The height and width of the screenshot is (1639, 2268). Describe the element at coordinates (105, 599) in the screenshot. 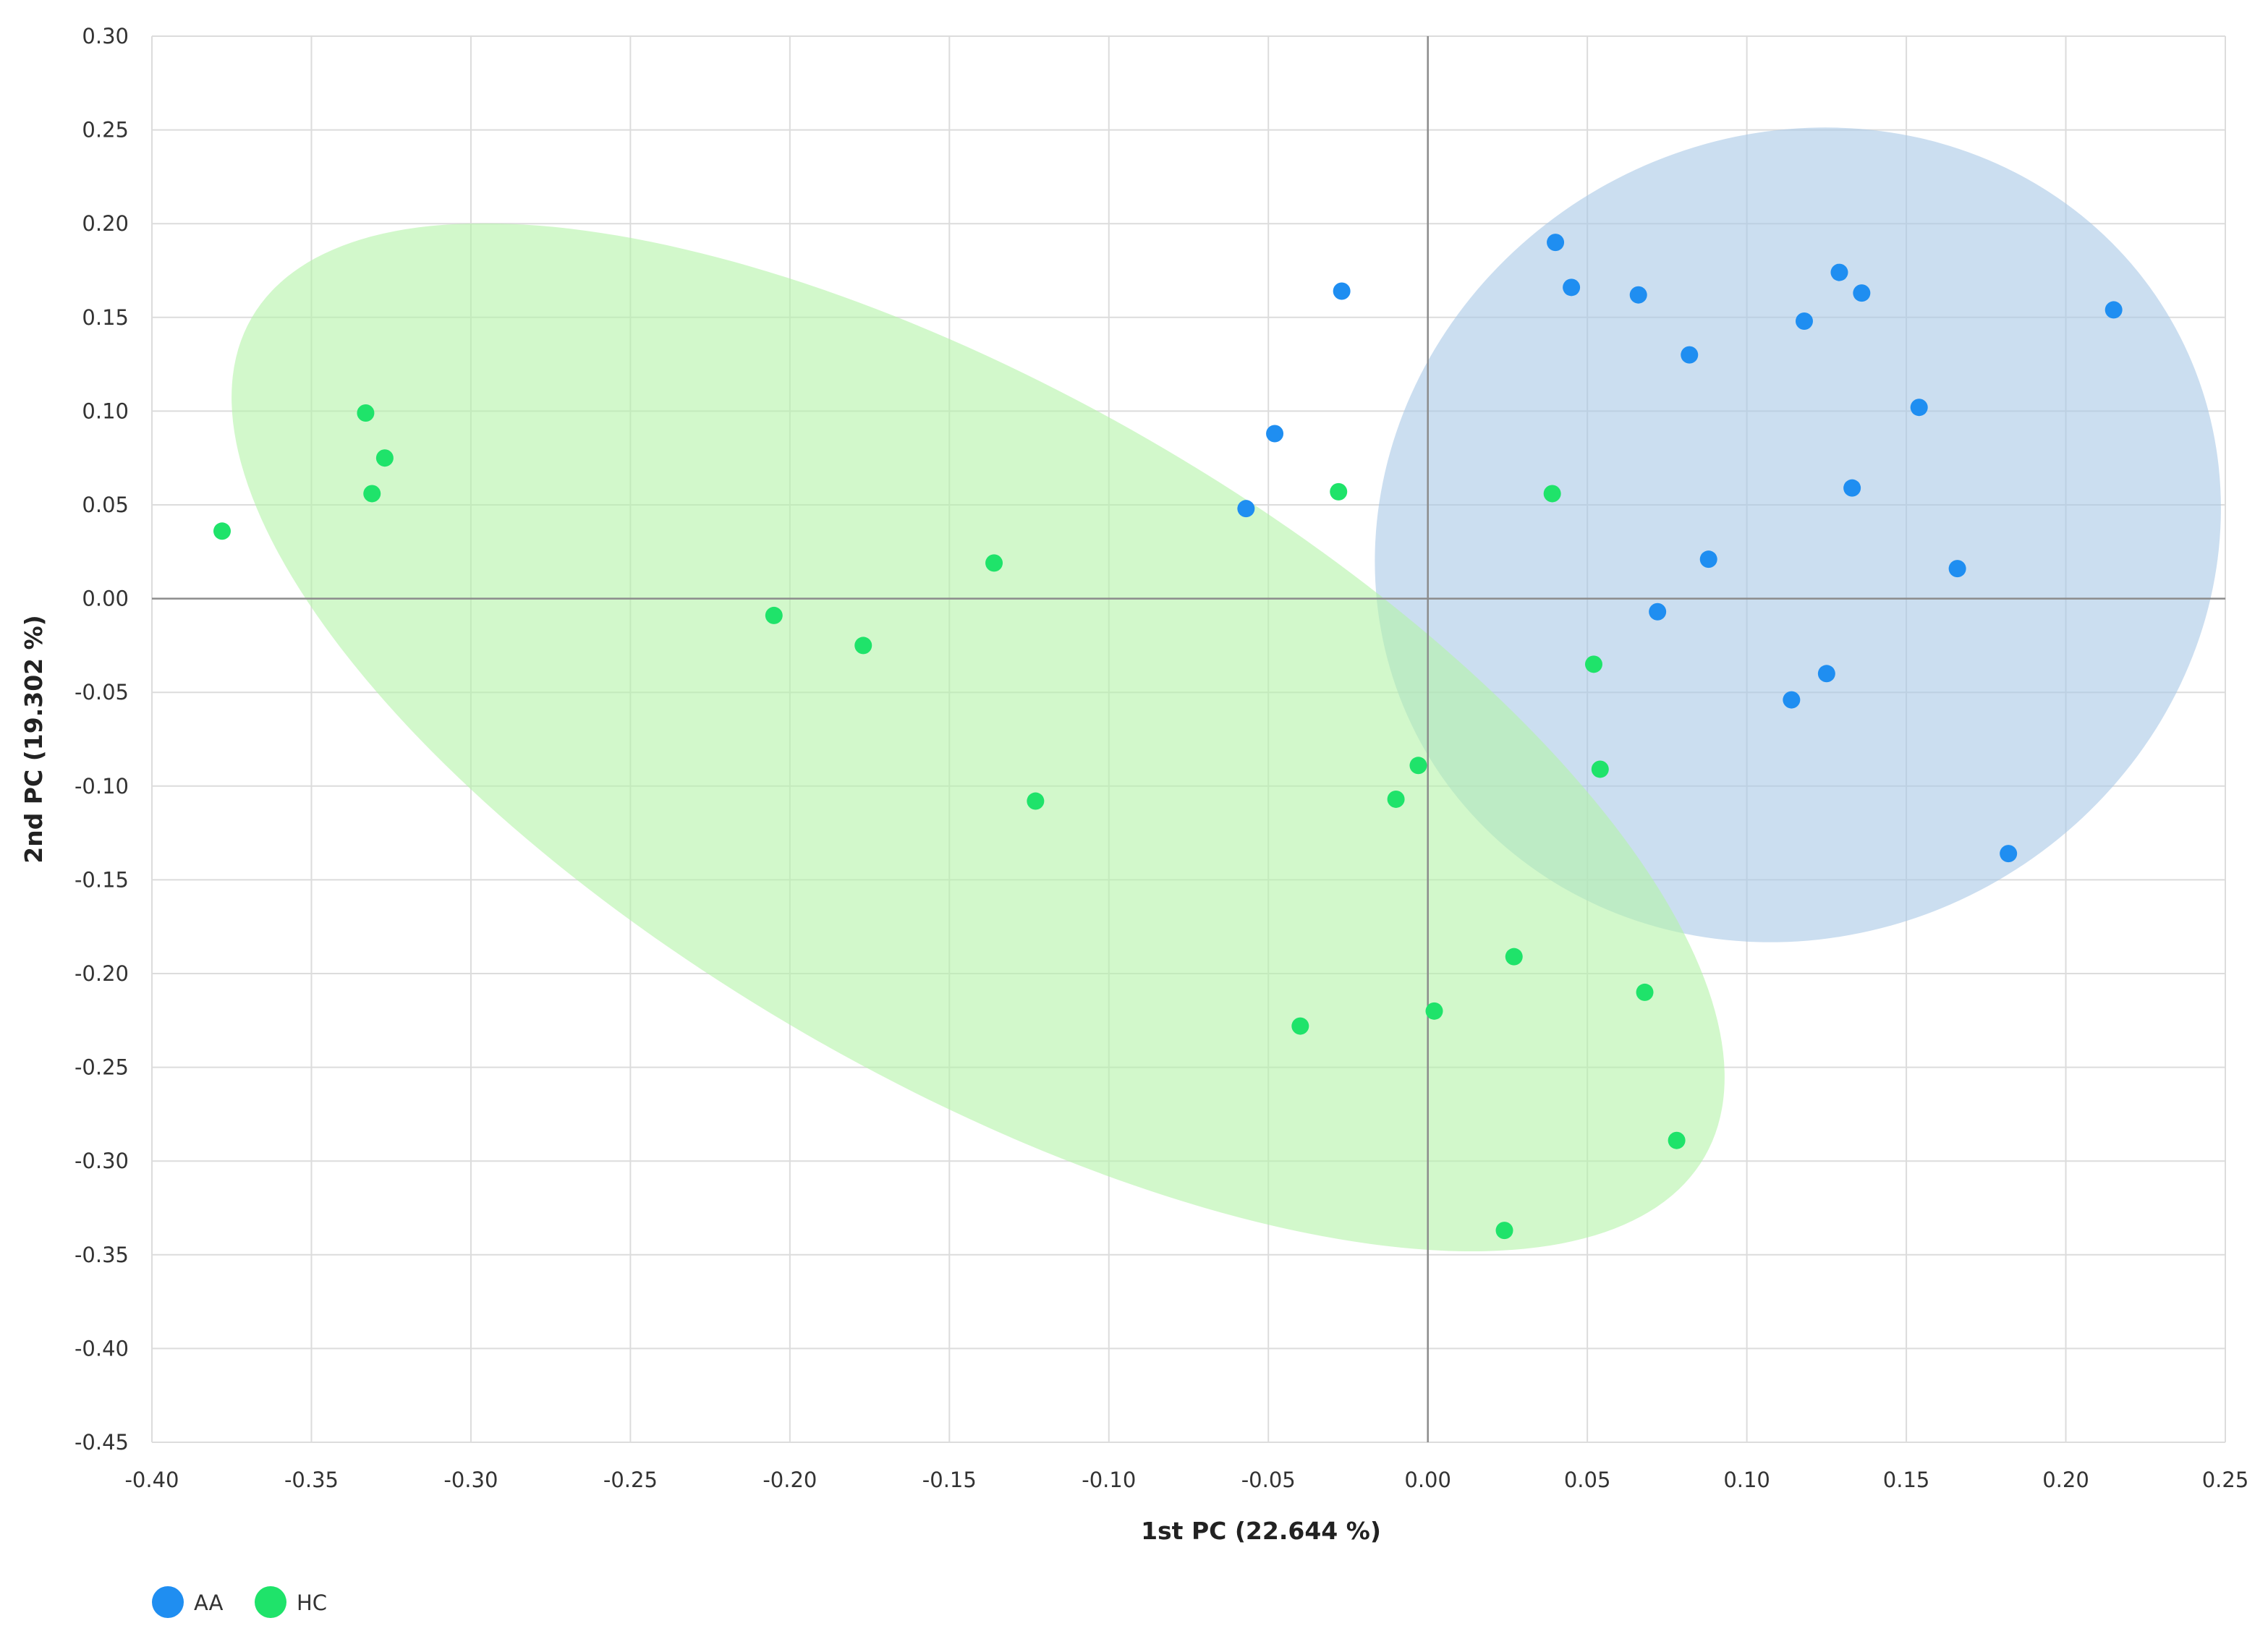

I see `y-tick-label: 0.00` at that location.